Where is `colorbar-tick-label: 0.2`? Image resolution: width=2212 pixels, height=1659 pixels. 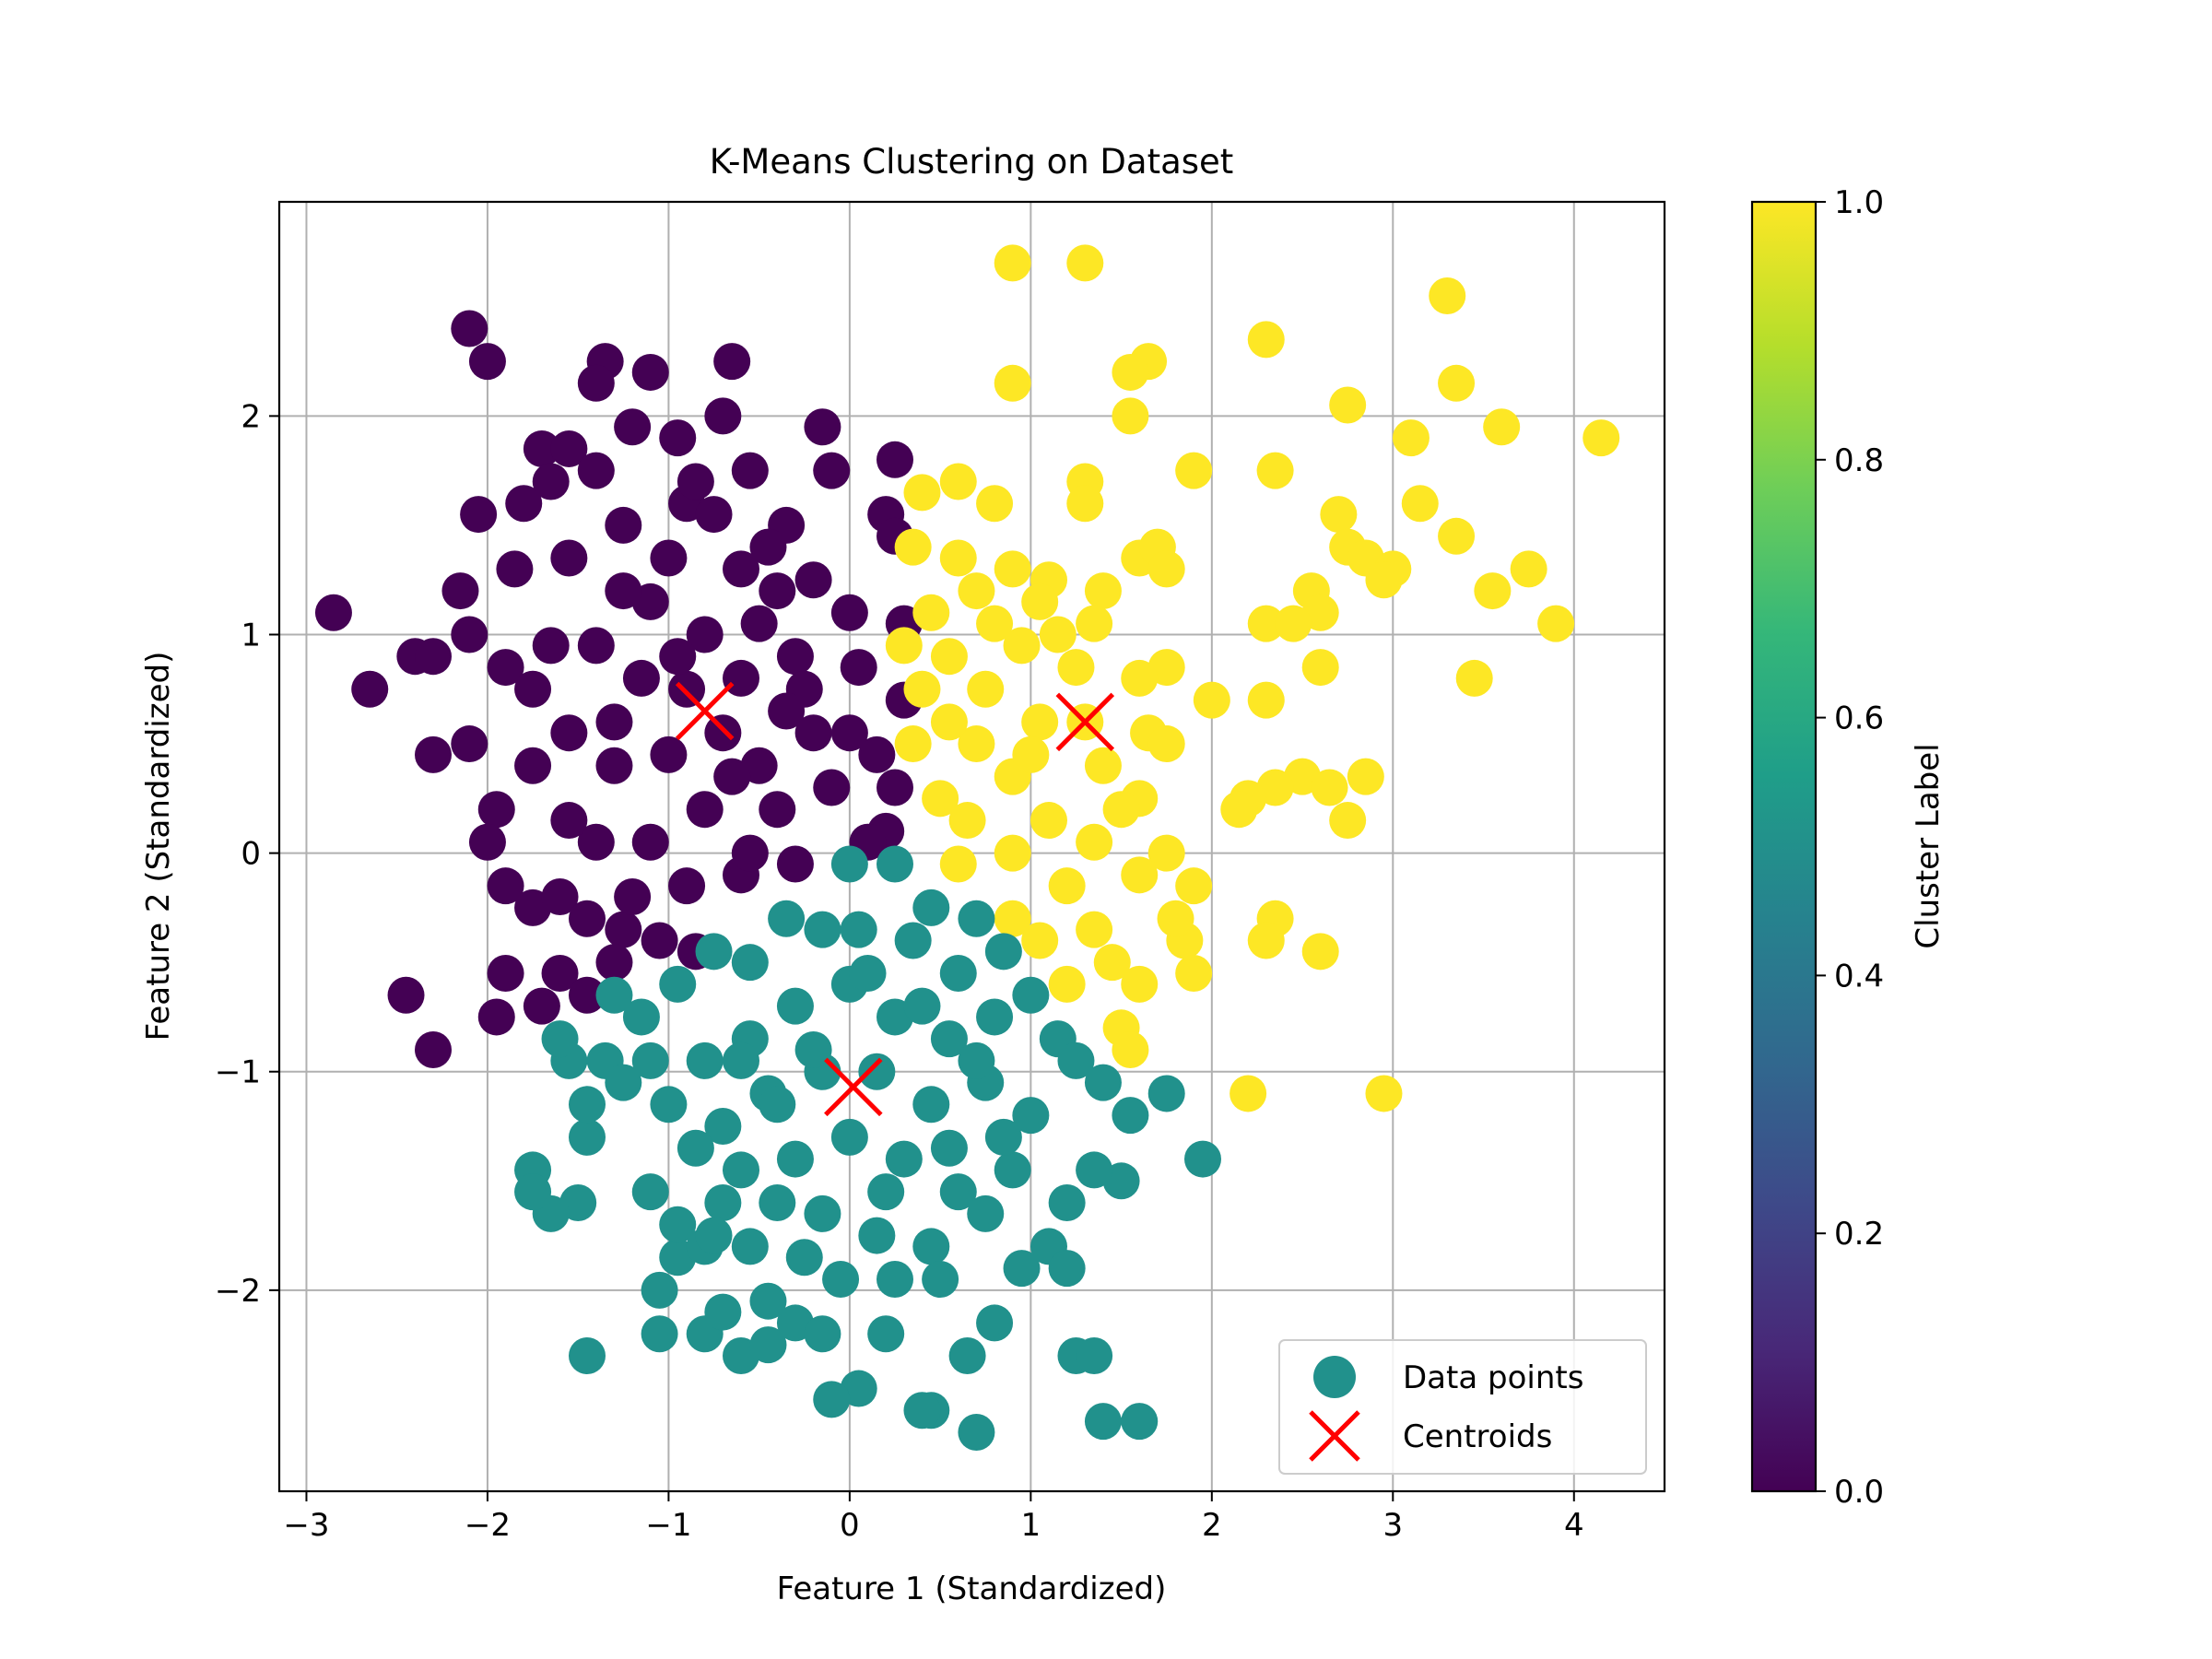
colorbar-tick-label: 0.2 is located at coordinates (1859, 1234).